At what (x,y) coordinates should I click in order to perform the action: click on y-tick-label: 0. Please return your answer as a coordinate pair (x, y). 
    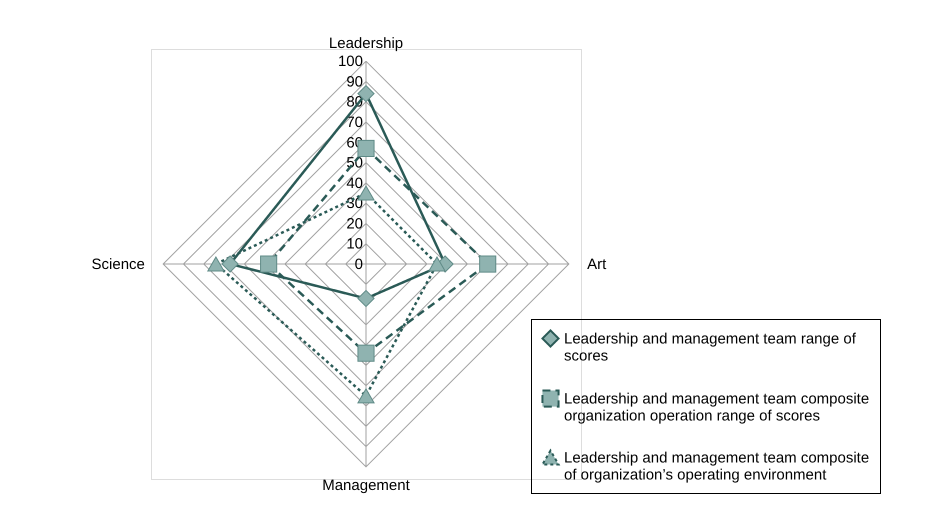
    Looking at the image, I should click on (358, 264).